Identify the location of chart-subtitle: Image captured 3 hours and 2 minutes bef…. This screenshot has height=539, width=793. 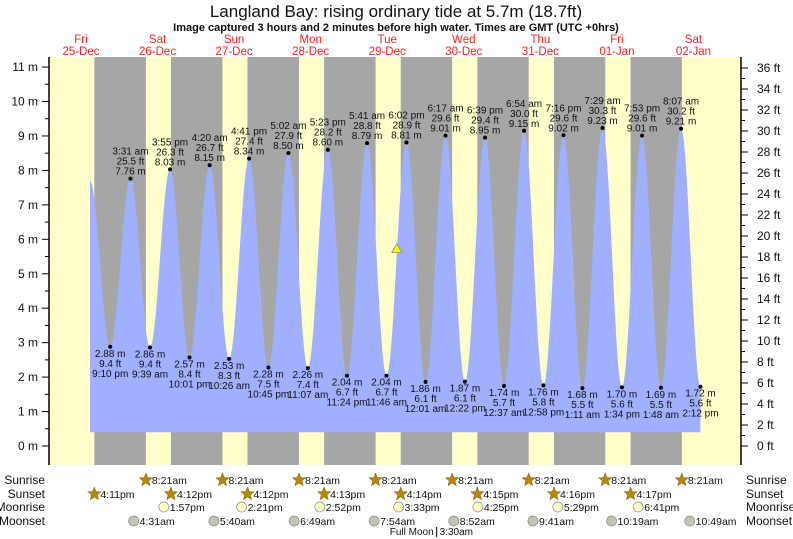
(396, 28).